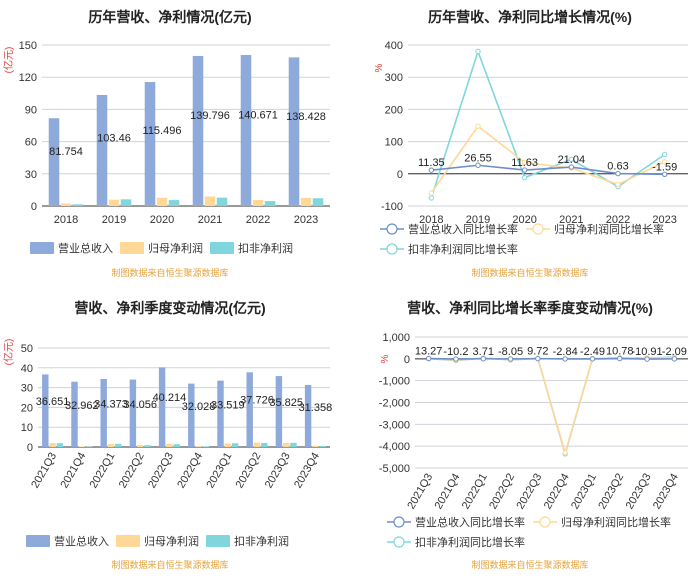  What do you see at coordinates (510, 352) in the screenshot?
I see `data-label: -8.05` at bounding box center [510, 352].